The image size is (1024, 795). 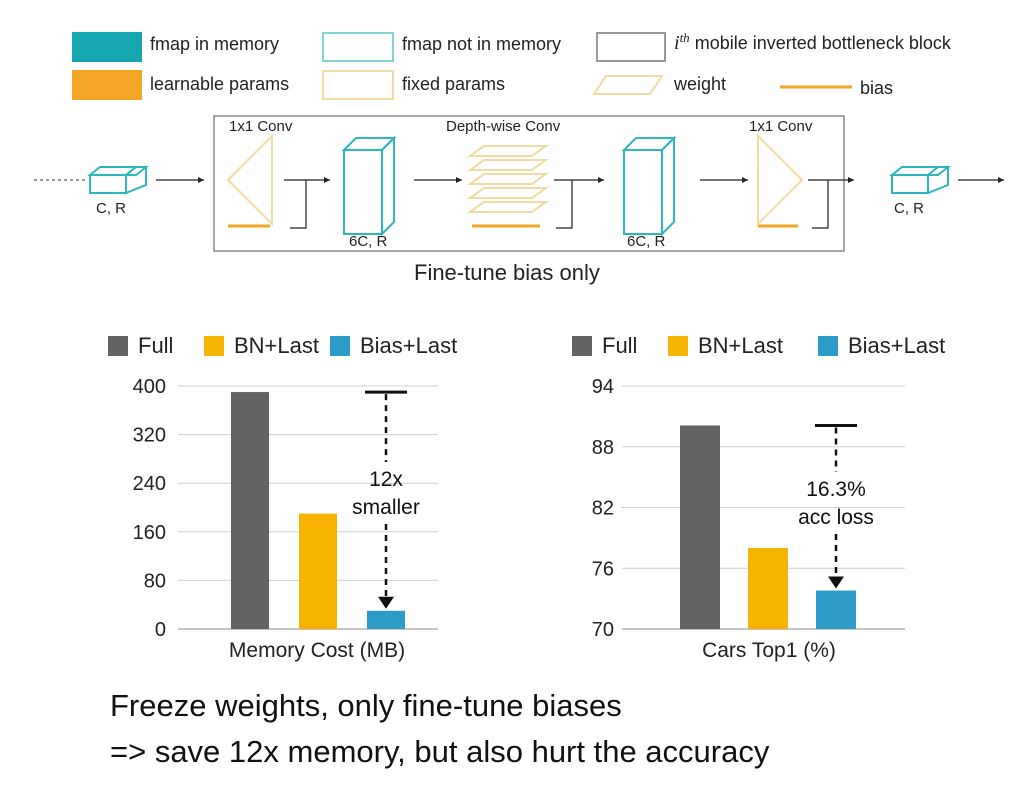 I want to click on x-axis-label: Cars Top1 (%), so click(x=769, y=650).